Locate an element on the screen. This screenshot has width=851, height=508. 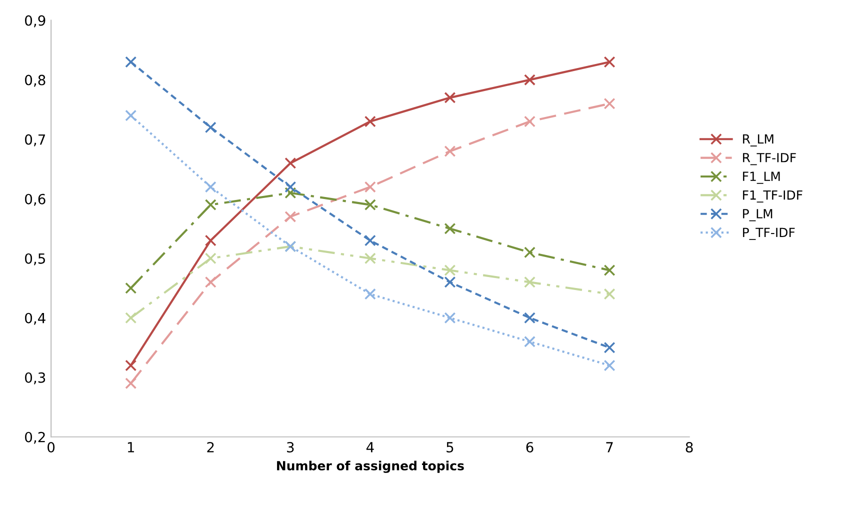
y-tick-label: 0,3 is located at coordinates (35, 378).